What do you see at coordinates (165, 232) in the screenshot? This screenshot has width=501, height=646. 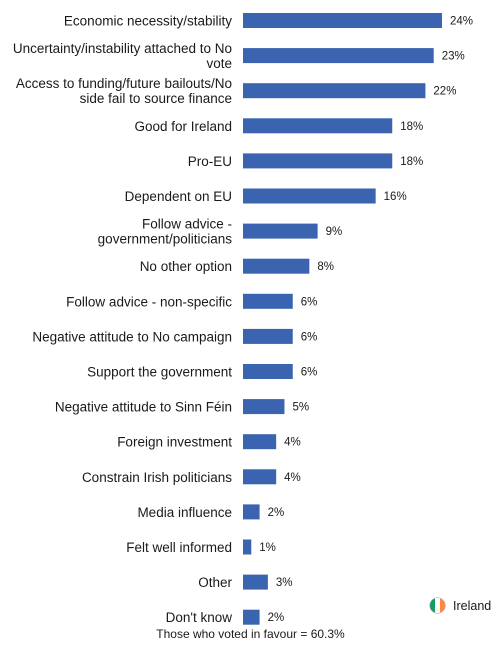 I see `category-label: Follow advice -government/politicians` at bounding box center [165, 232].